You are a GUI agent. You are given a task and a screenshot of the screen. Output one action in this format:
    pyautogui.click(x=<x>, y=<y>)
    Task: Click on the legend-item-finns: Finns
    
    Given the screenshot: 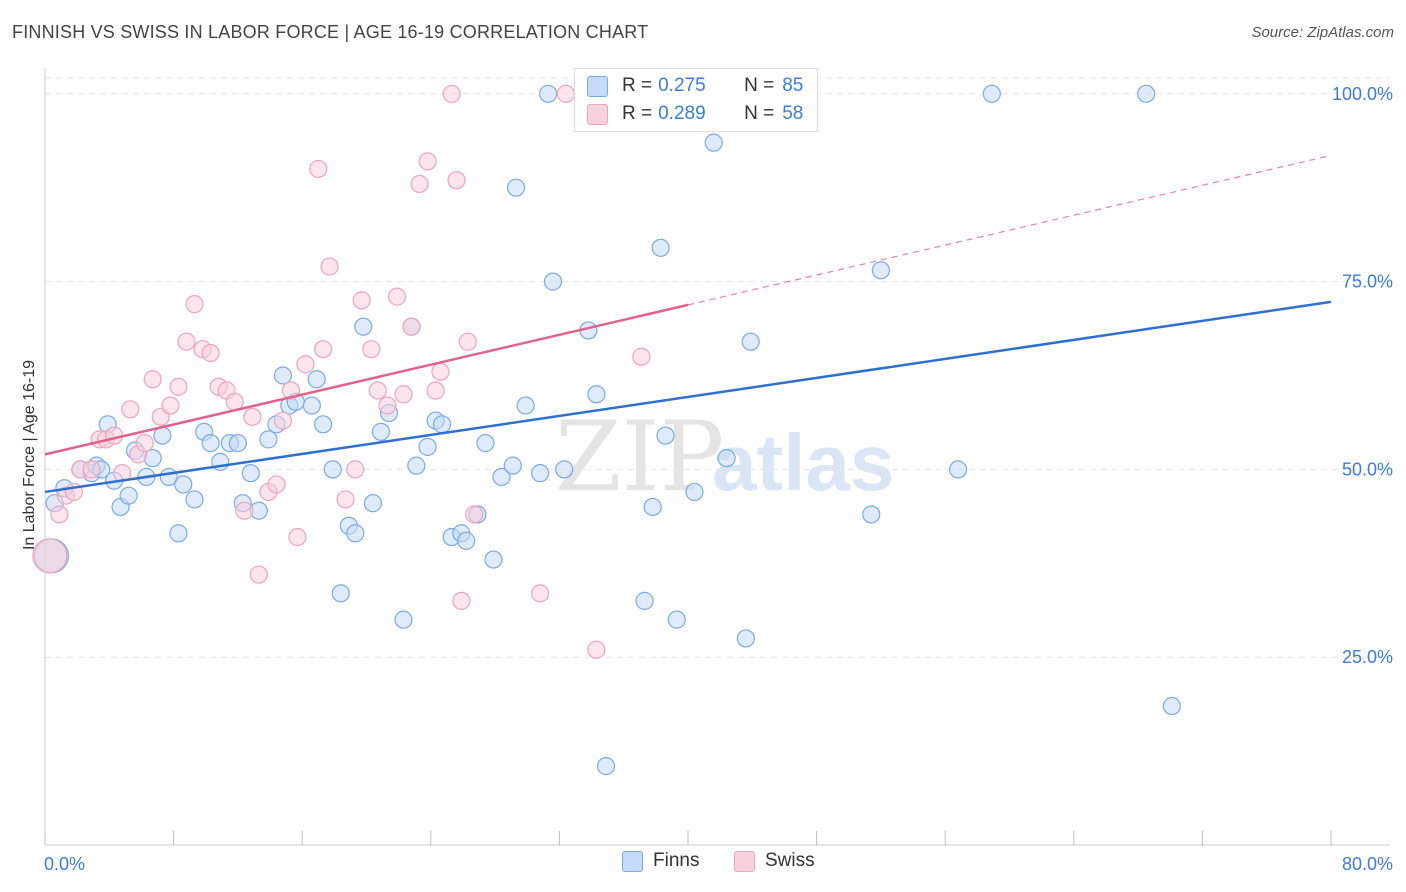 What is the action you would take?
    pyautogui.click(x=660, y=861)
    